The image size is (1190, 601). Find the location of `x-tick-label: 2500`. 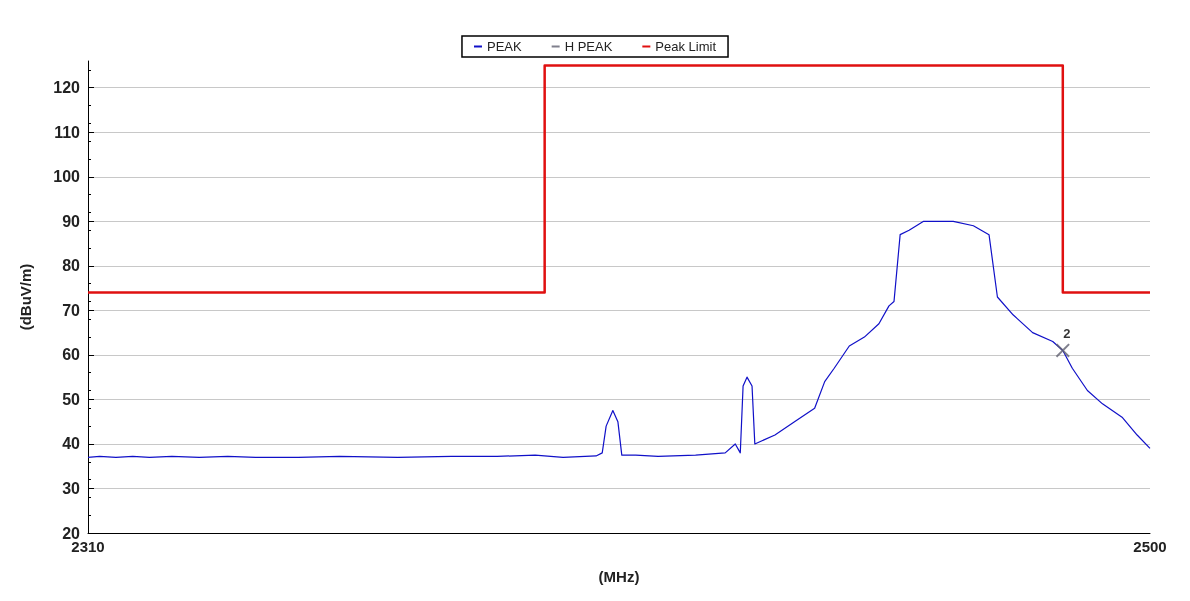

x-tick-label: 2500 is located at coordinates (1150, 546).